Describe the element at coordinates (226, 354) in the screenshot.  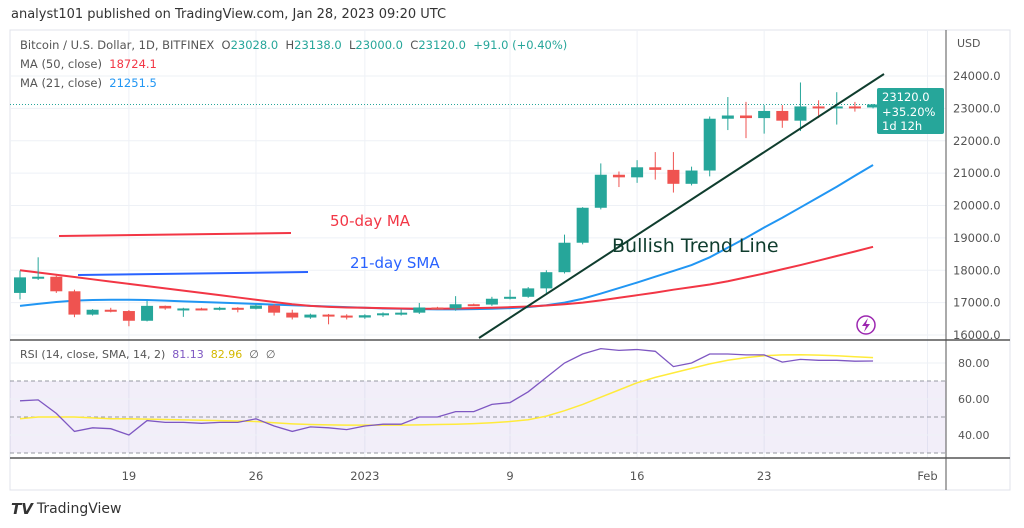
I see `rsi-sma-value: 82.96` at that location.